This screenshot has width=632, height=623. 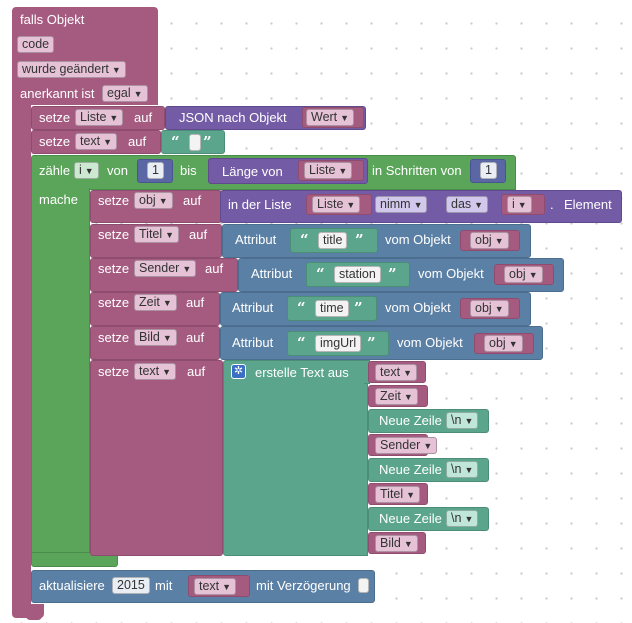 What do you see at coordinates (114, 234) in the screenshot?
I see `set-title-setze: setze` at bounding box center [114, 234].